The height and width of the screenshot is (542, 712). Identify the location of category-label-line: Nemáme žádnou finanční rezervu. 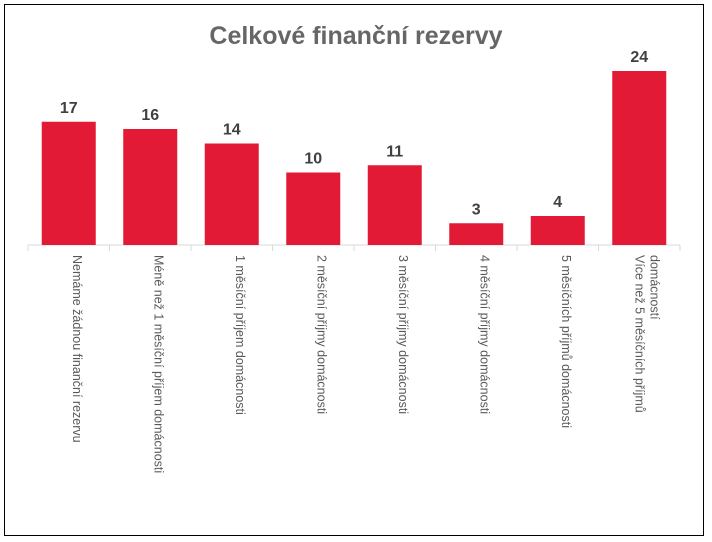
(77, 349).